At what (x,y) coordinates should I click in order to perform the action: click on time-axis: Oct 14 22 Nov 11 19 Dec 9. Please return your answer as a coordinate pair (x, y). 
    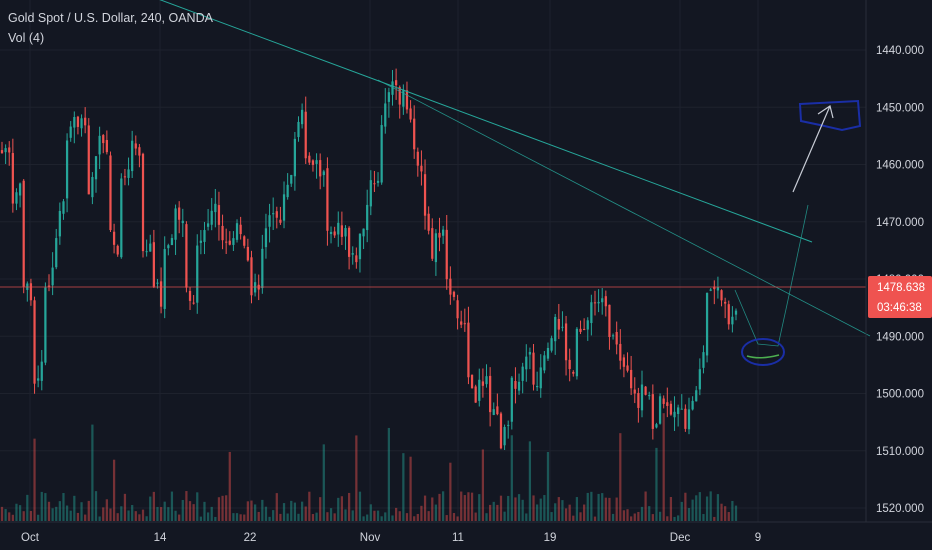
    Looking at the image, I should click on (391, 538).